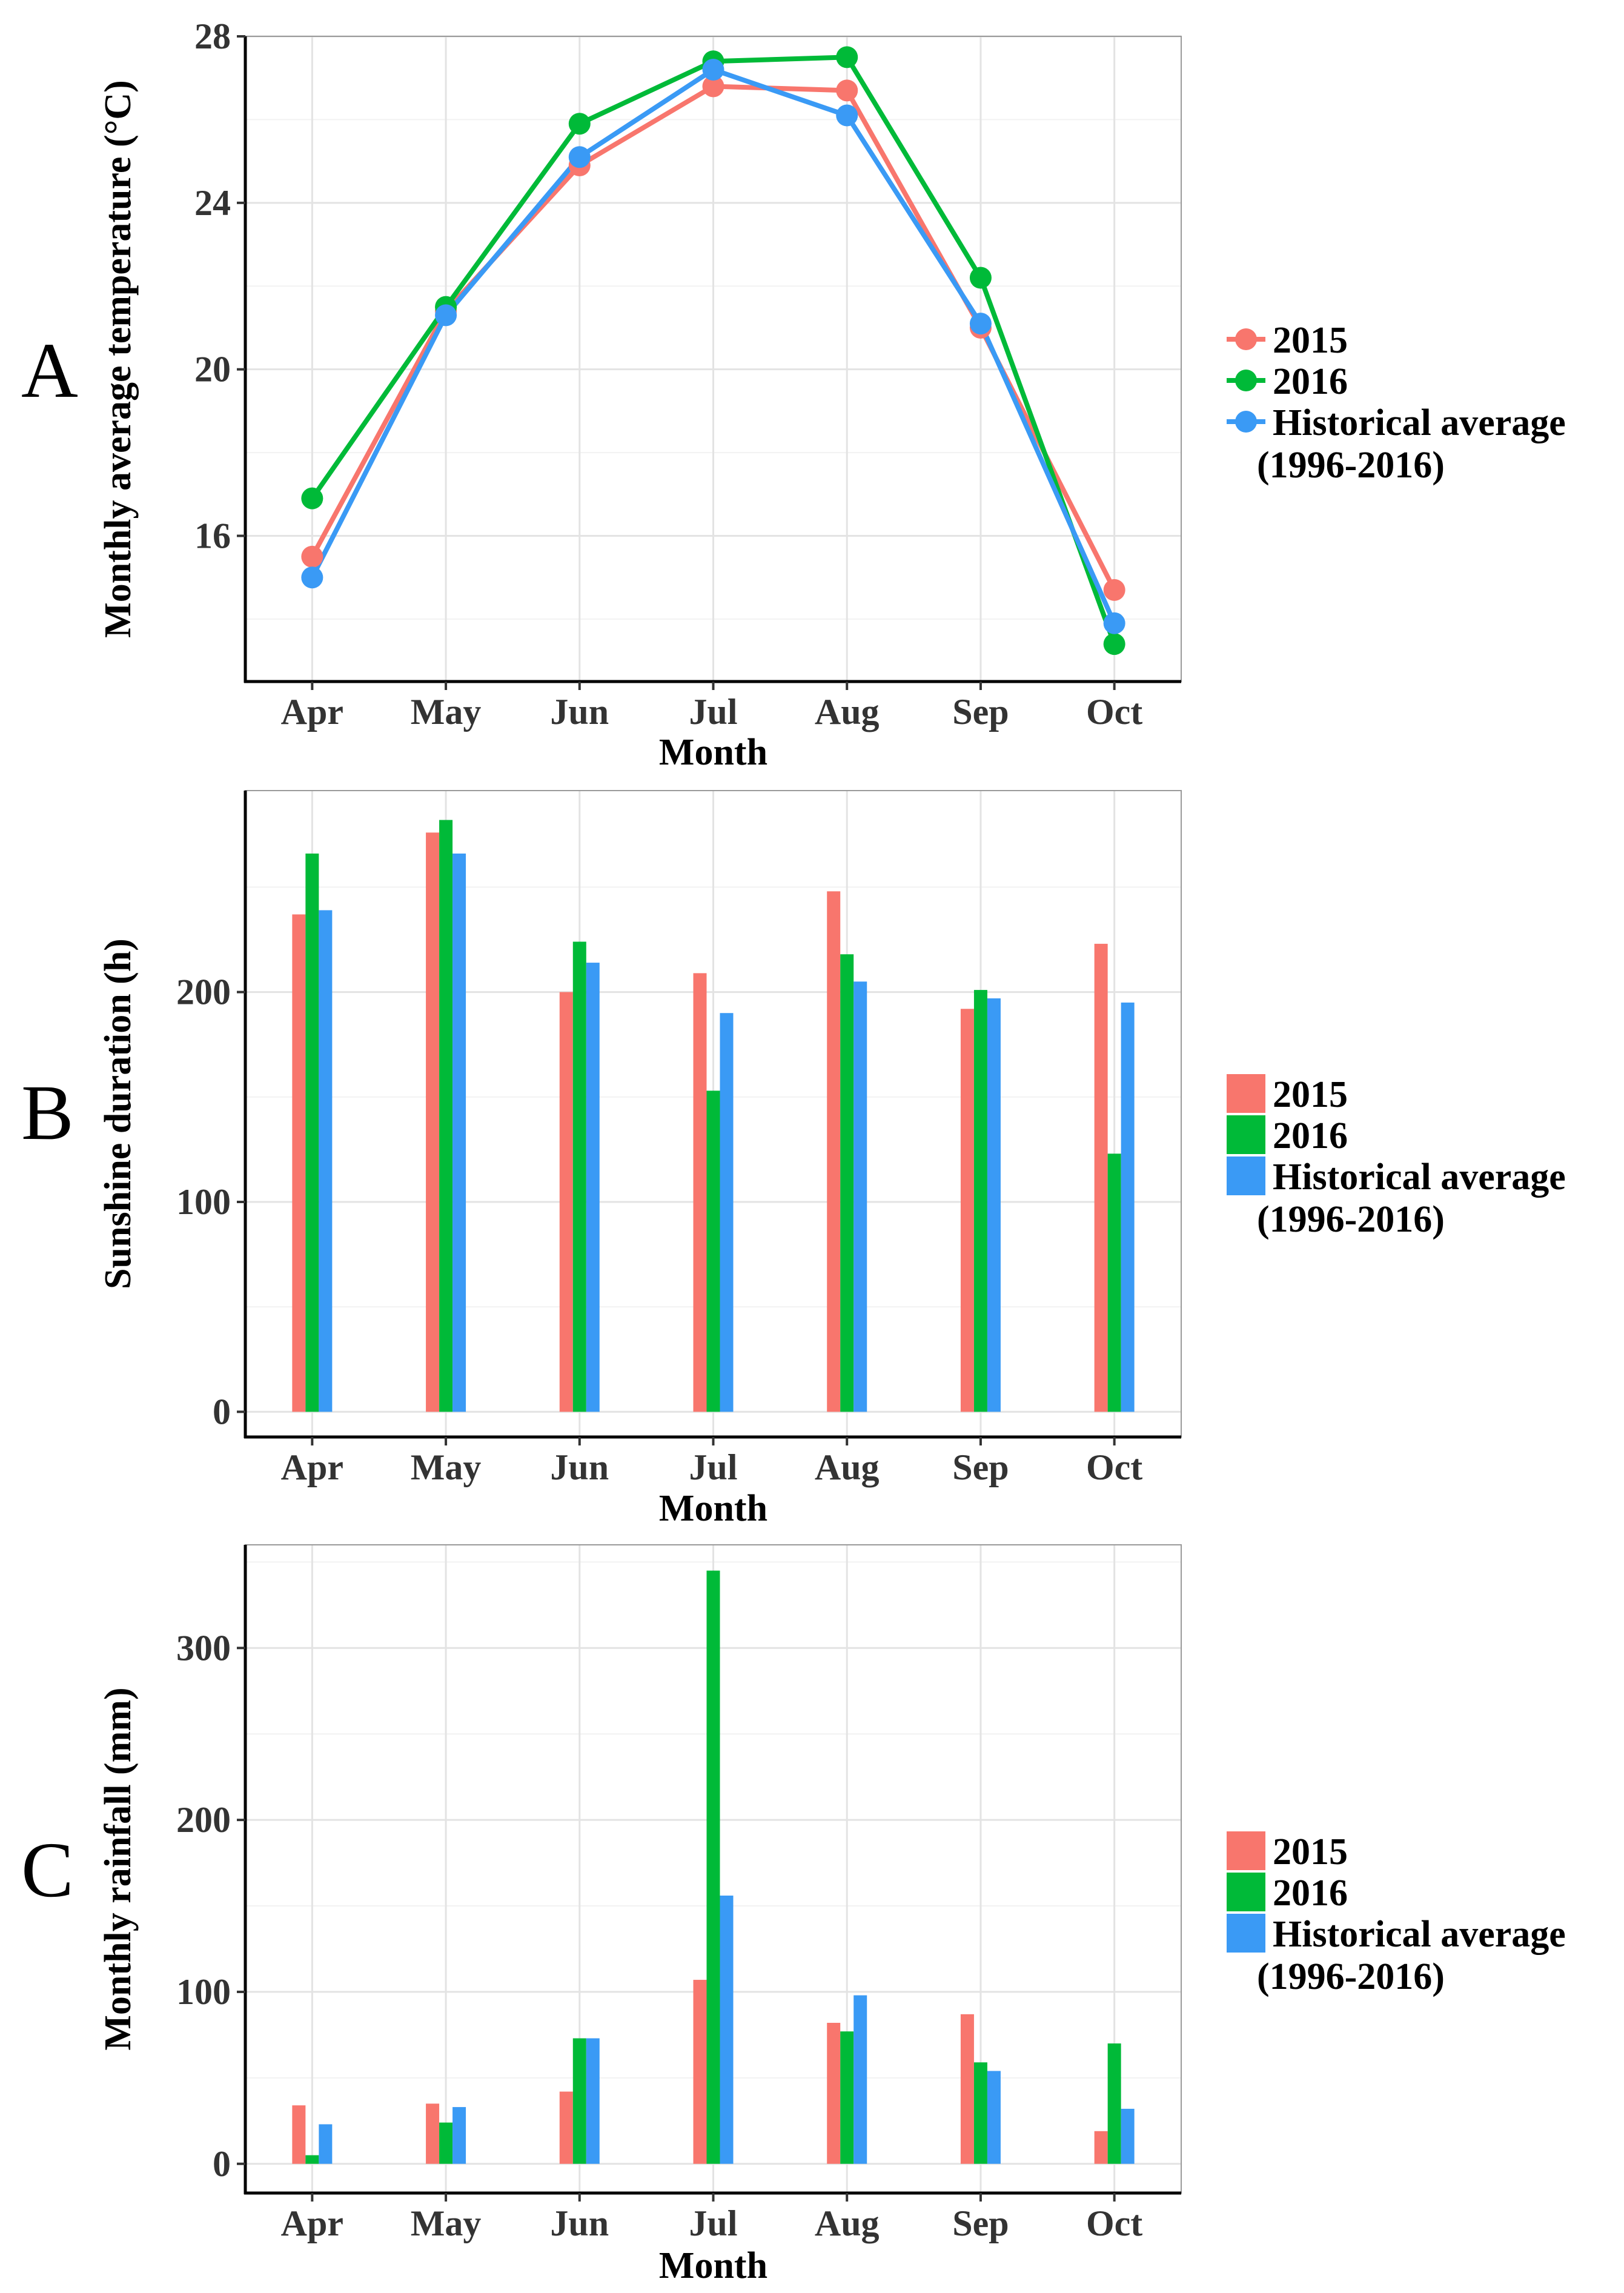  What do you see at coordinates (847, 115) in the screenshot?
I see `point-historical-average-aug` at bounding box center [847, 115].